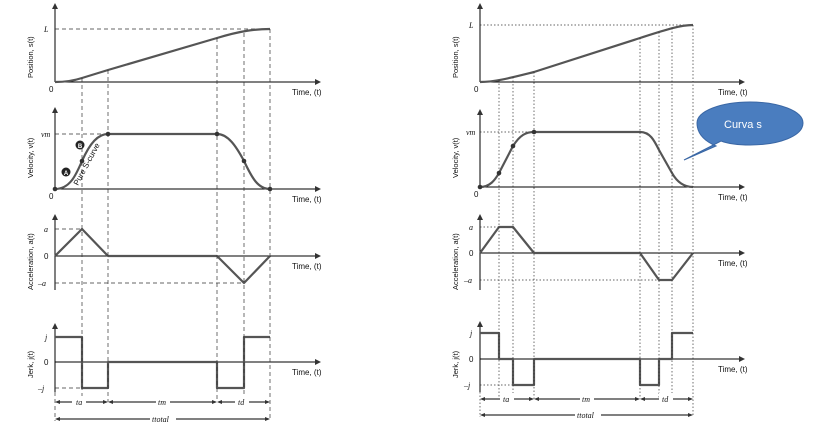 The width and height of the screenshot is (817, 431). Describe the element at coordinates (307, 92) in the screenshot. I see `left-position-xlabel: Time, (t)` at that location.